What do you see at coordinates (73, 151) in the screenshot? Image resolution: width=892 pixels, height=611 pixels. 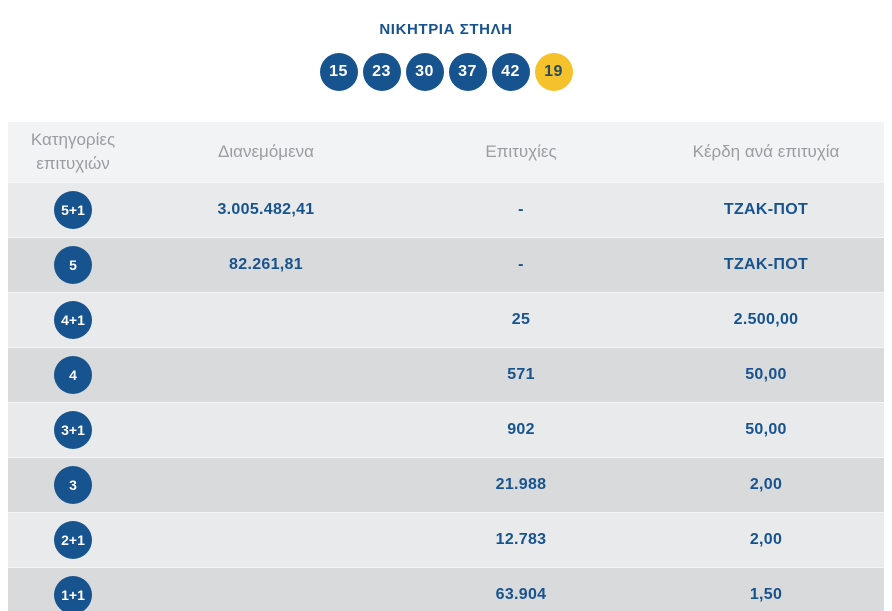 I see `column-header-categories: Κατηγορίες επιτυχιών` at bounding box center [73, 151].